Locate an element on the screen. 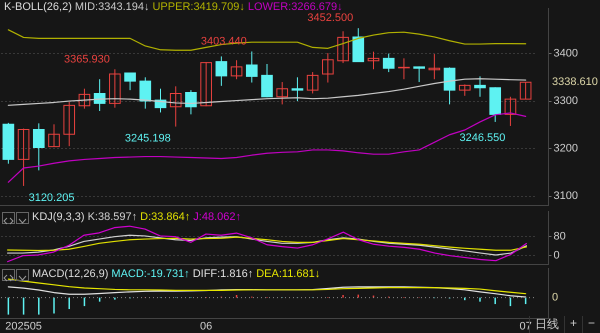  y-tick-label: 80 is located at coordinates (560, 236).